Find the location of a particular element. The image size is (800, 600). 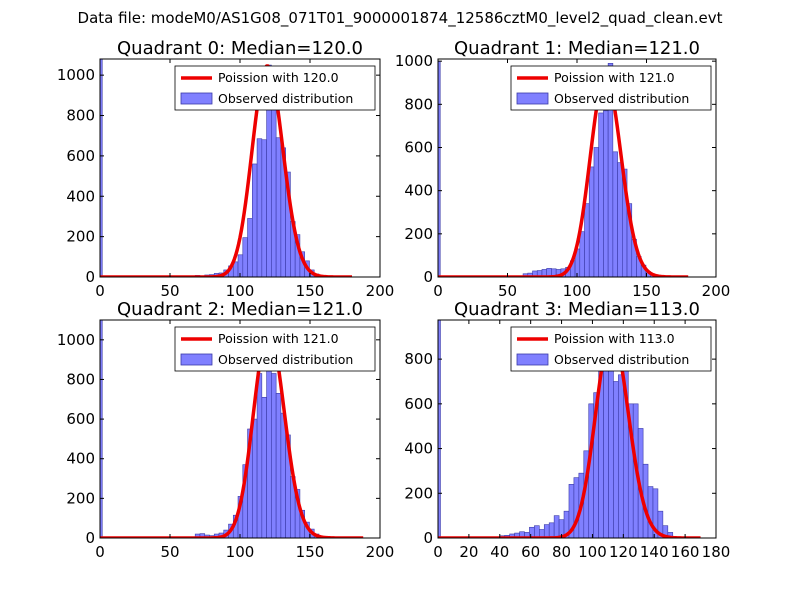

legend: Poission with 113.0 Observed distribution is located at coordinates (611, 349).